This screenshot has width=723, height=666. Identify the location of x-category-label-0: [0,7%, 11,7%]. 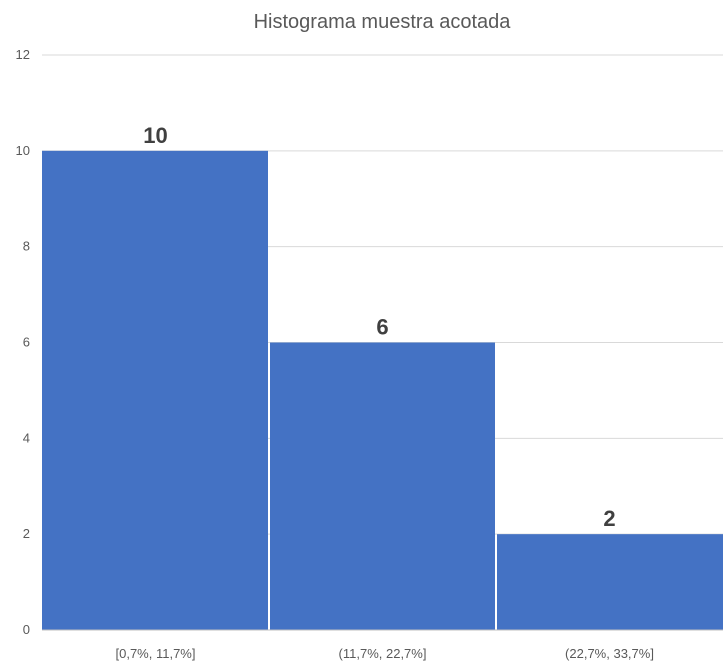
(156, 653).